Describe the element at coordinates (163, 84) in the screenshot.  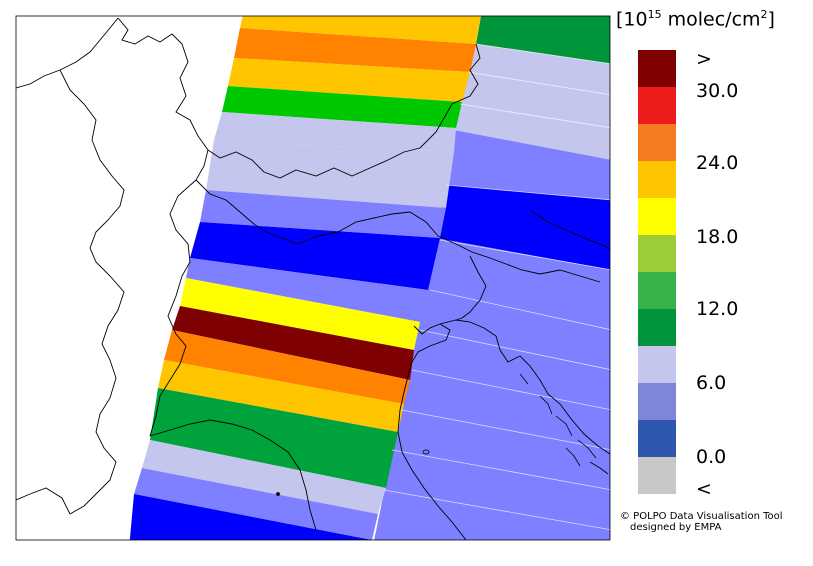
I see `border-france-germany` at that location.